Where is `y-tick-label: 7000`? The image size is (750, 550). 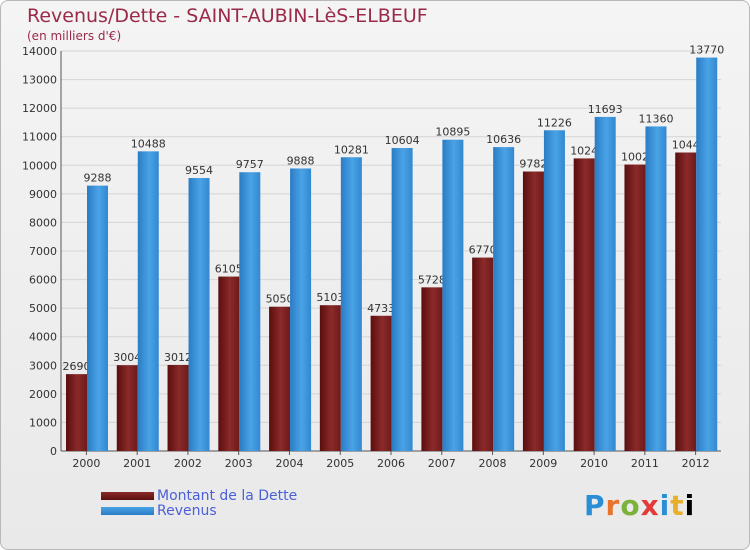
y-tick-label: 7000 is located at coordinates (43, 251).